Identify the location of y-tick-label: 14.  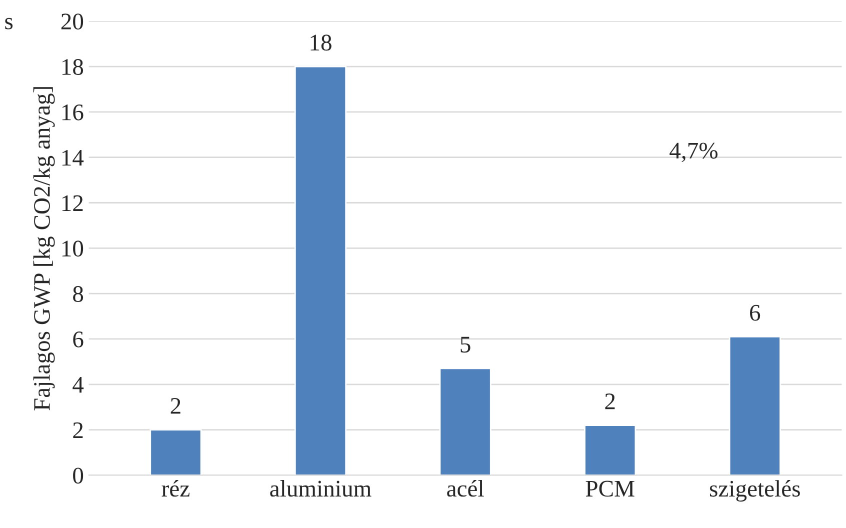
(73, 158).